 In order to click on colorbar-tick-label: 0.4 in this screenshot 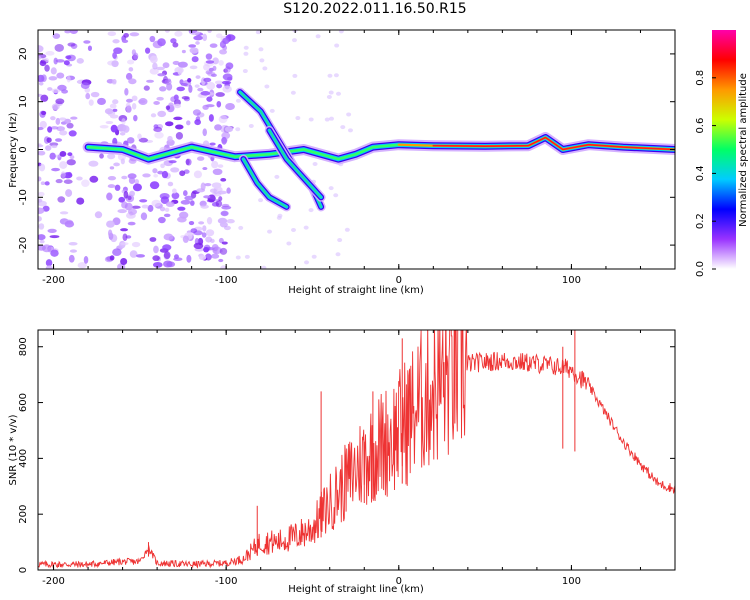, I will do `click(700, 173)`.